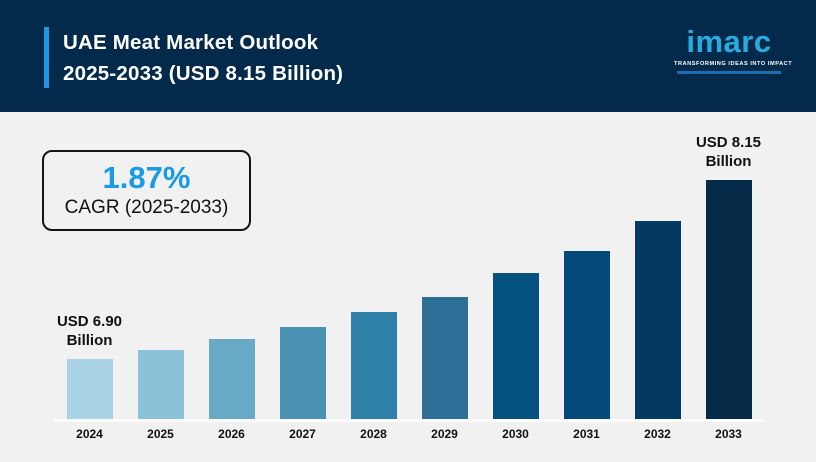 This screenshot has height=462, width=816. I want to click on year-label-2032: 2032, so click(657, 434).